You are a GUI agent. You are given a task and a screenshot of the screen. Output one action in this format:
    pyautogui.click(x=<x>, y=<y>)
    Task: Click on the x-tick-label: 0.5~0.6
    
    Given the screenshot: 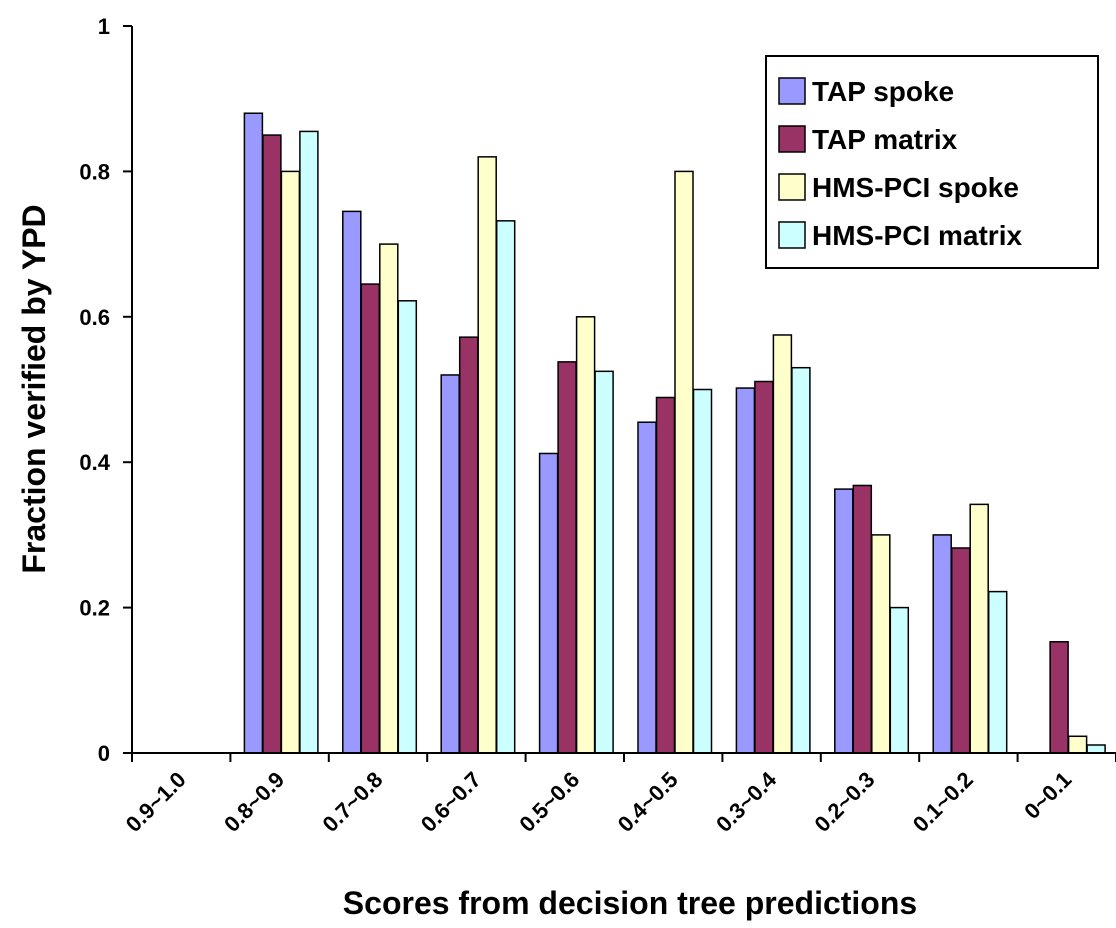 What is the action you would take?
    pyautogui.click(x=549, y=802)
    